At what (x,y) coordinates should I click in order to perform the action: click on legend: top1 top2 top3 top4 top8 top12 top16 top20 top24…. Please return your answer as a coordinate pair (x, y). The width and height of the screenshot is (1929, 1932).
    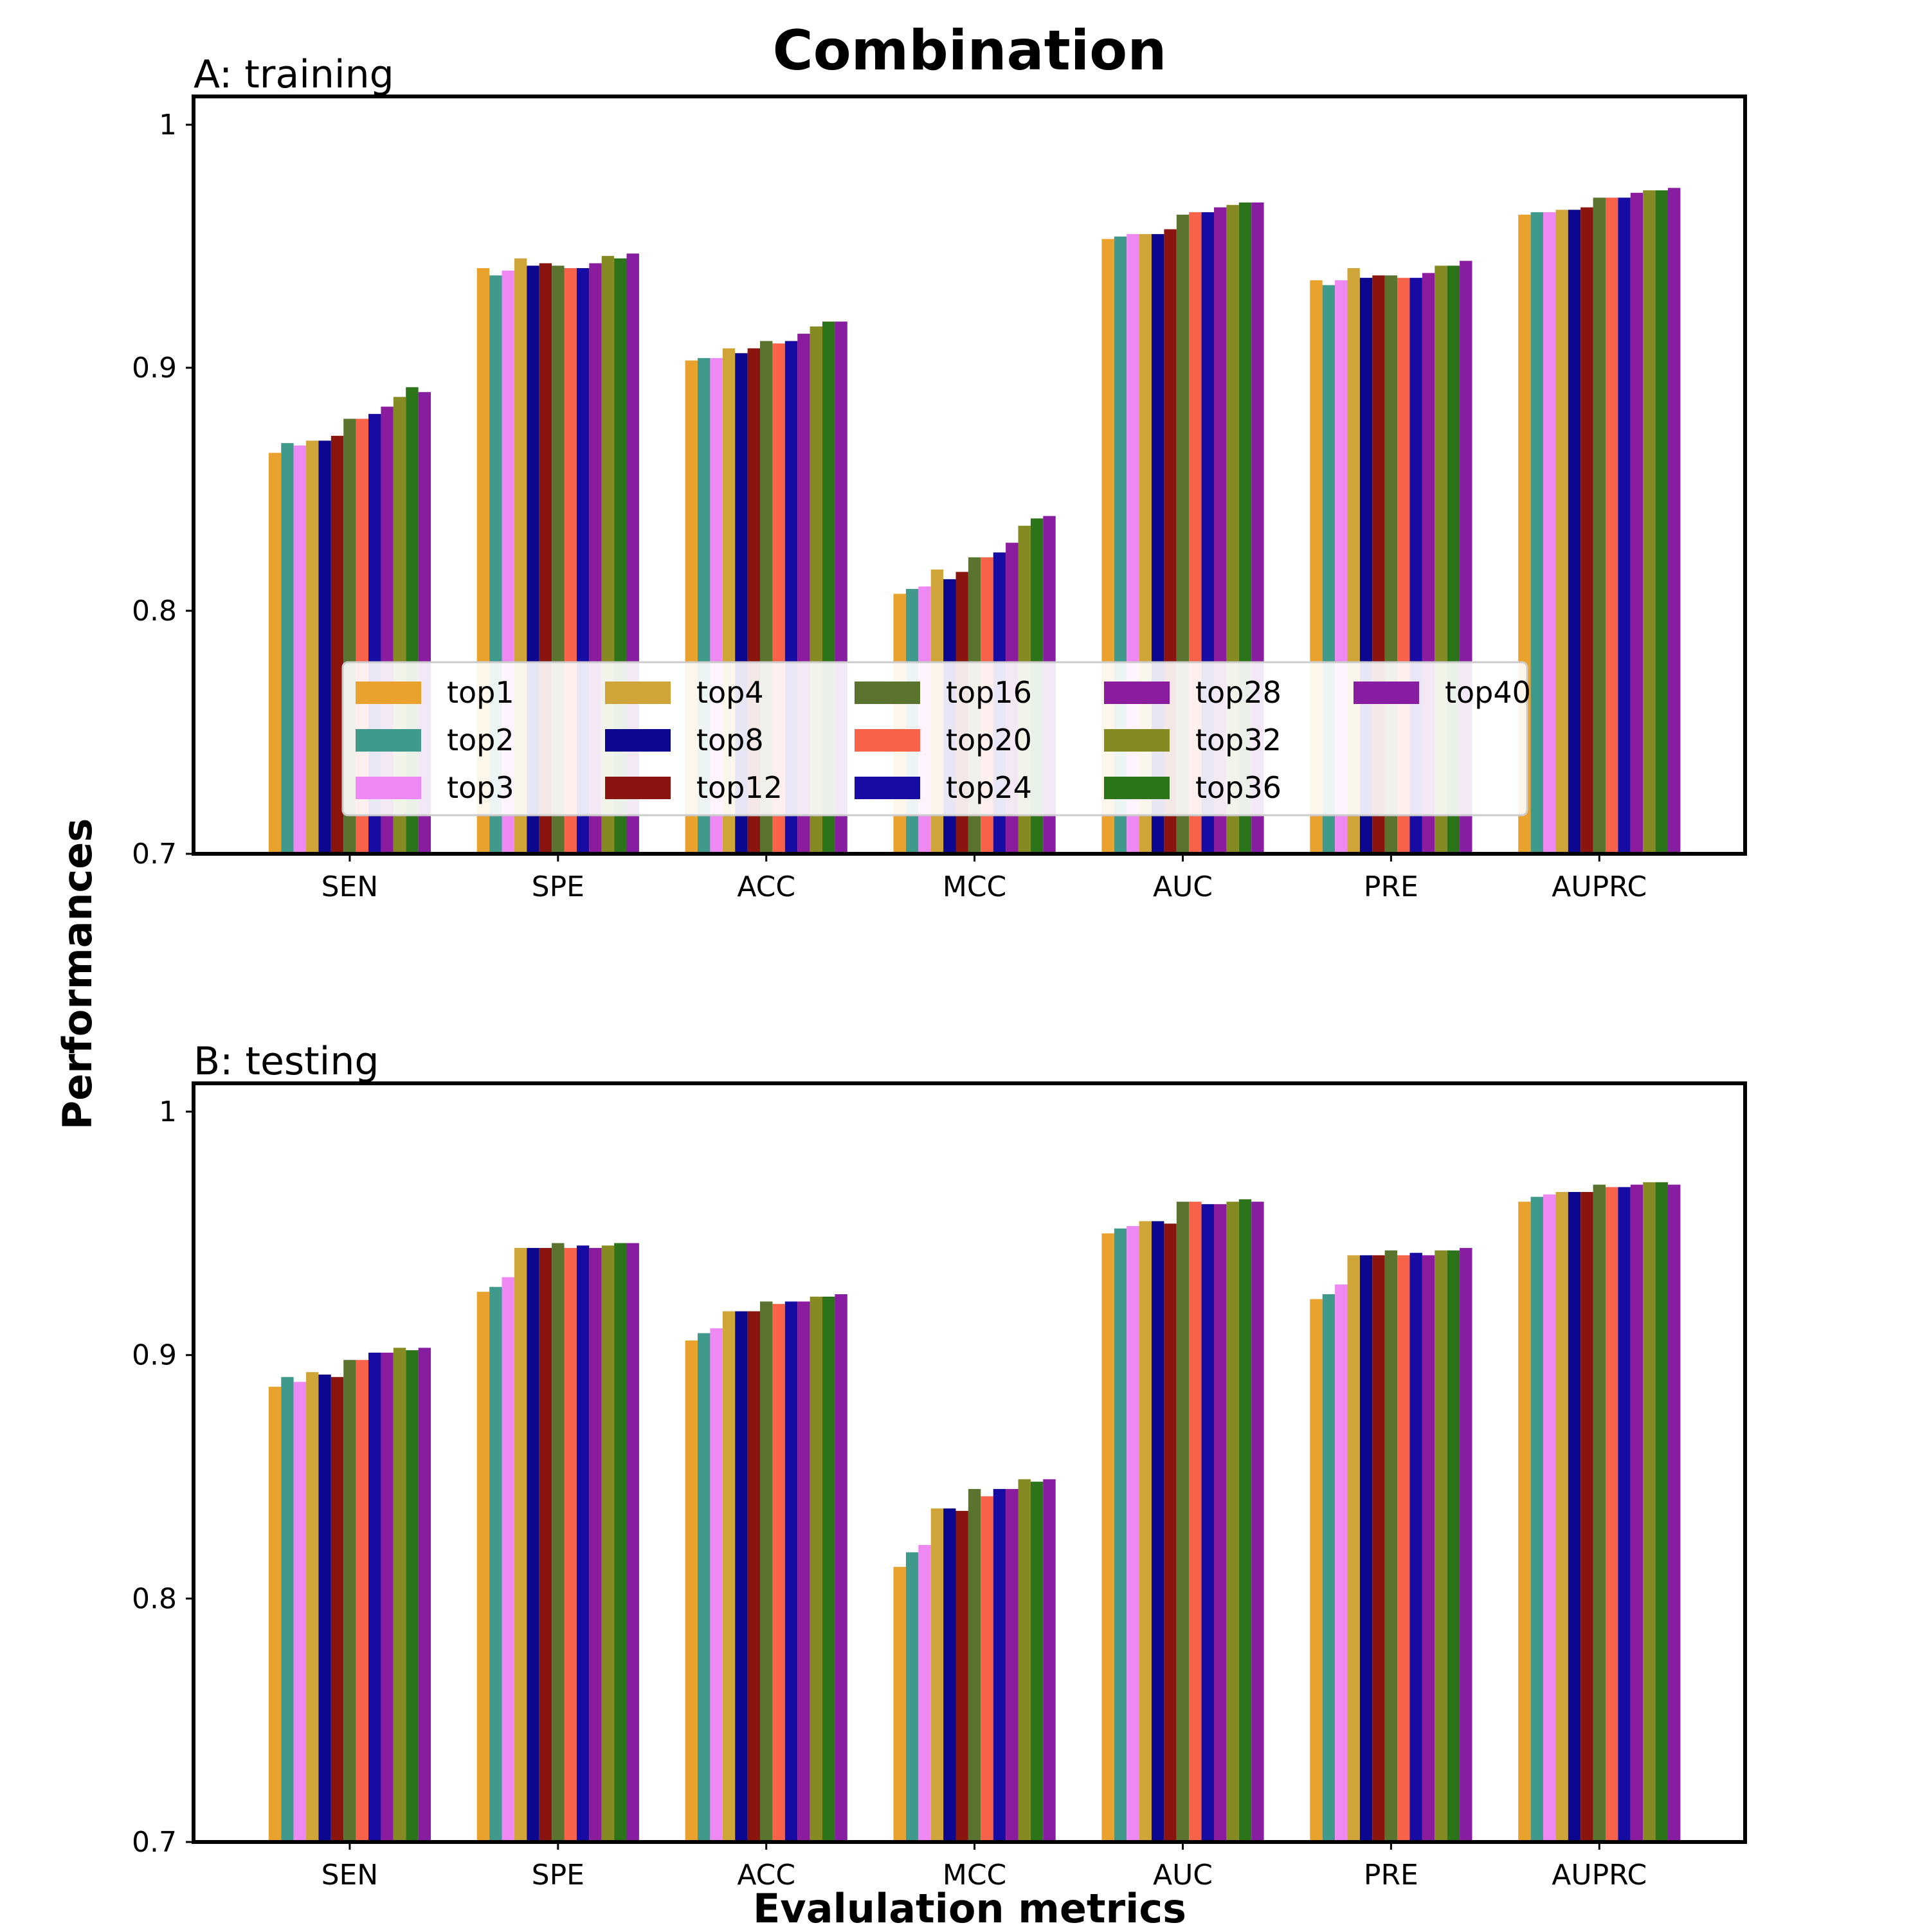
    Looking at the image, I should click on (936, 739).